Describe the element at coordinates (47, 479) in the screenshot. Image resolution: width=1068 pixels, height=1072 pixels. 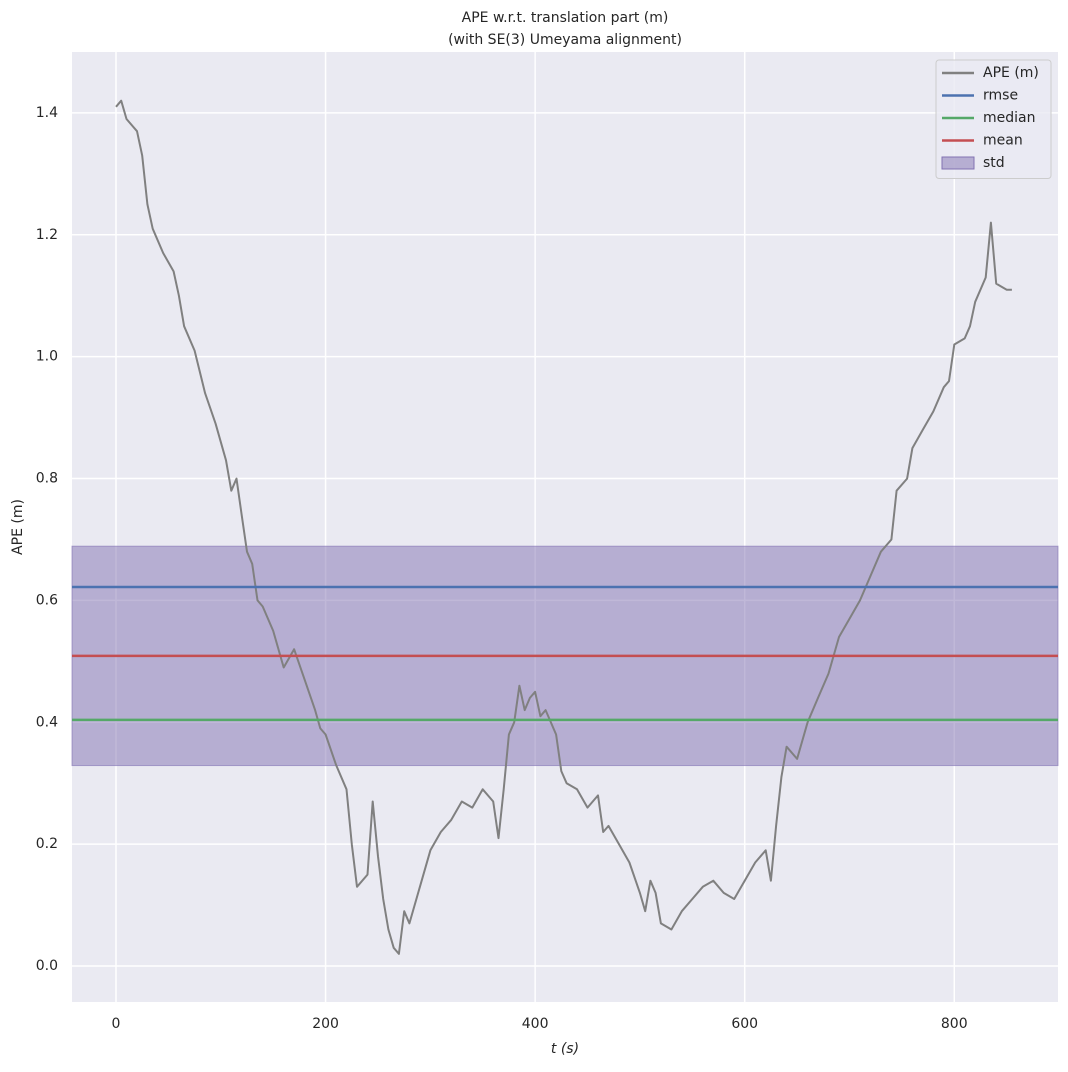
I see `y-tick-label: 0.8` at that location.